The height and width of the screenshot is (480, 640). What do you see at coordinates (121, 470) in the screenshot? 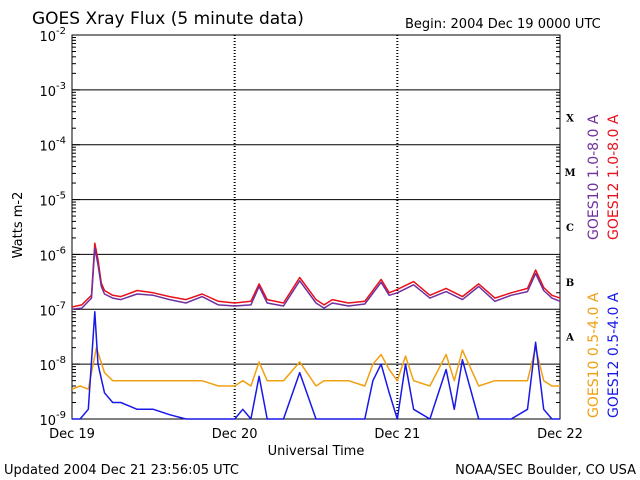
I see `updated-time: Updated 2004 Dec 21 23:56:05 UTC` at bounding box center [121, 470].